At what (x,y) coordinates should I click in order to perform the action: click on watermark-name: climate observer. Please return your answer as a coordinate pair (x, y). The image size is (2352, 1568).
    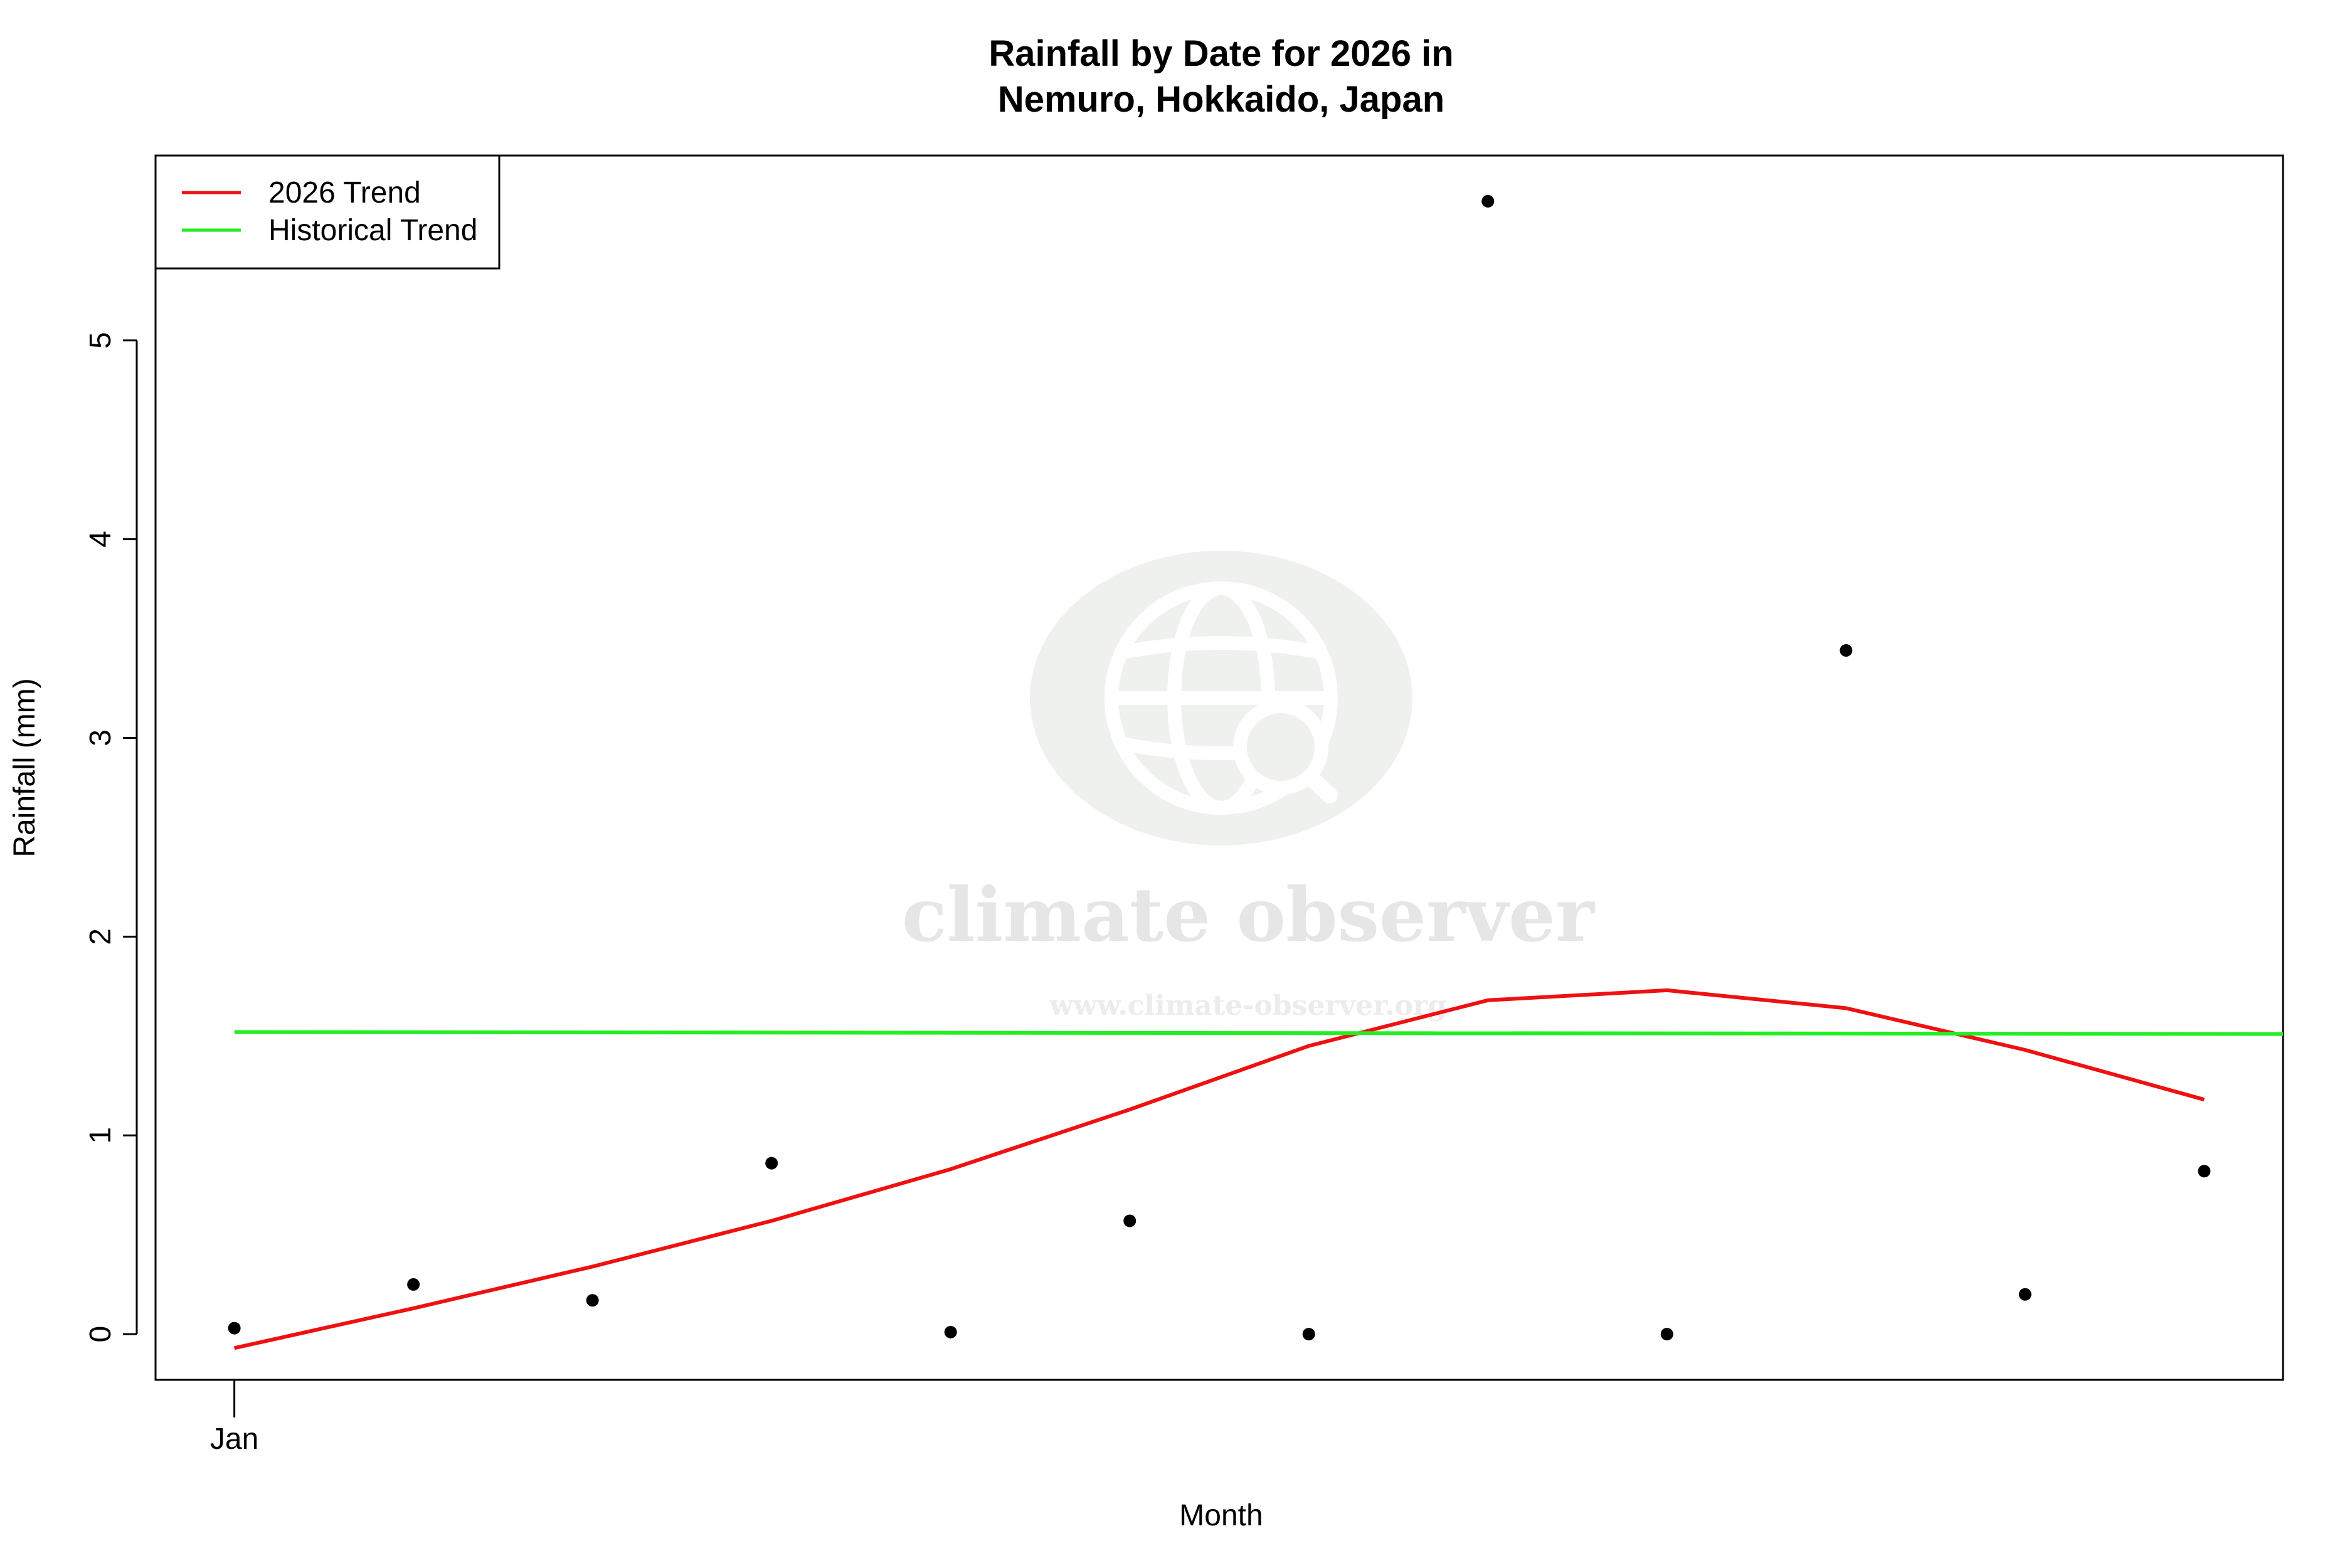
    Looking at the image, I should click on (1249, 914).